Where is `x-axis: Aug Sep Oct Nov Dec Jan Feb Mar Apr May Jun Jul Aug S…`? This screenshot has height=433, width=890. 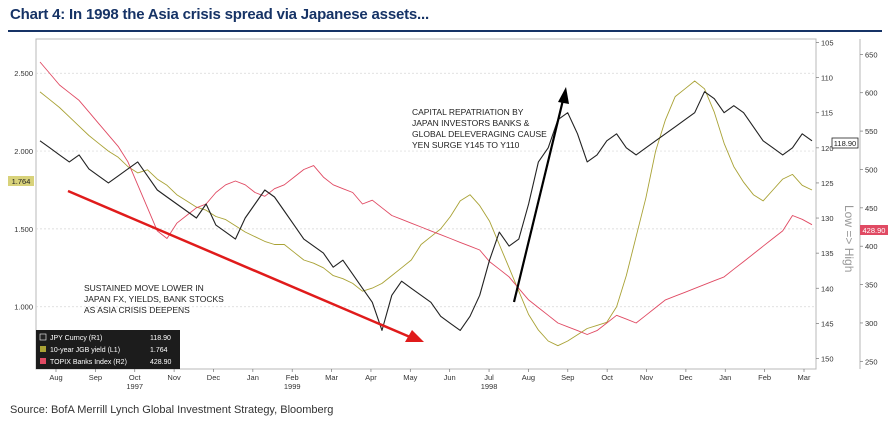 x-axis: Aug Sep Oct Nov Dec Jan Feb Mar Apr May Jun Jul Aug S… is located at coordinates (430, 380).